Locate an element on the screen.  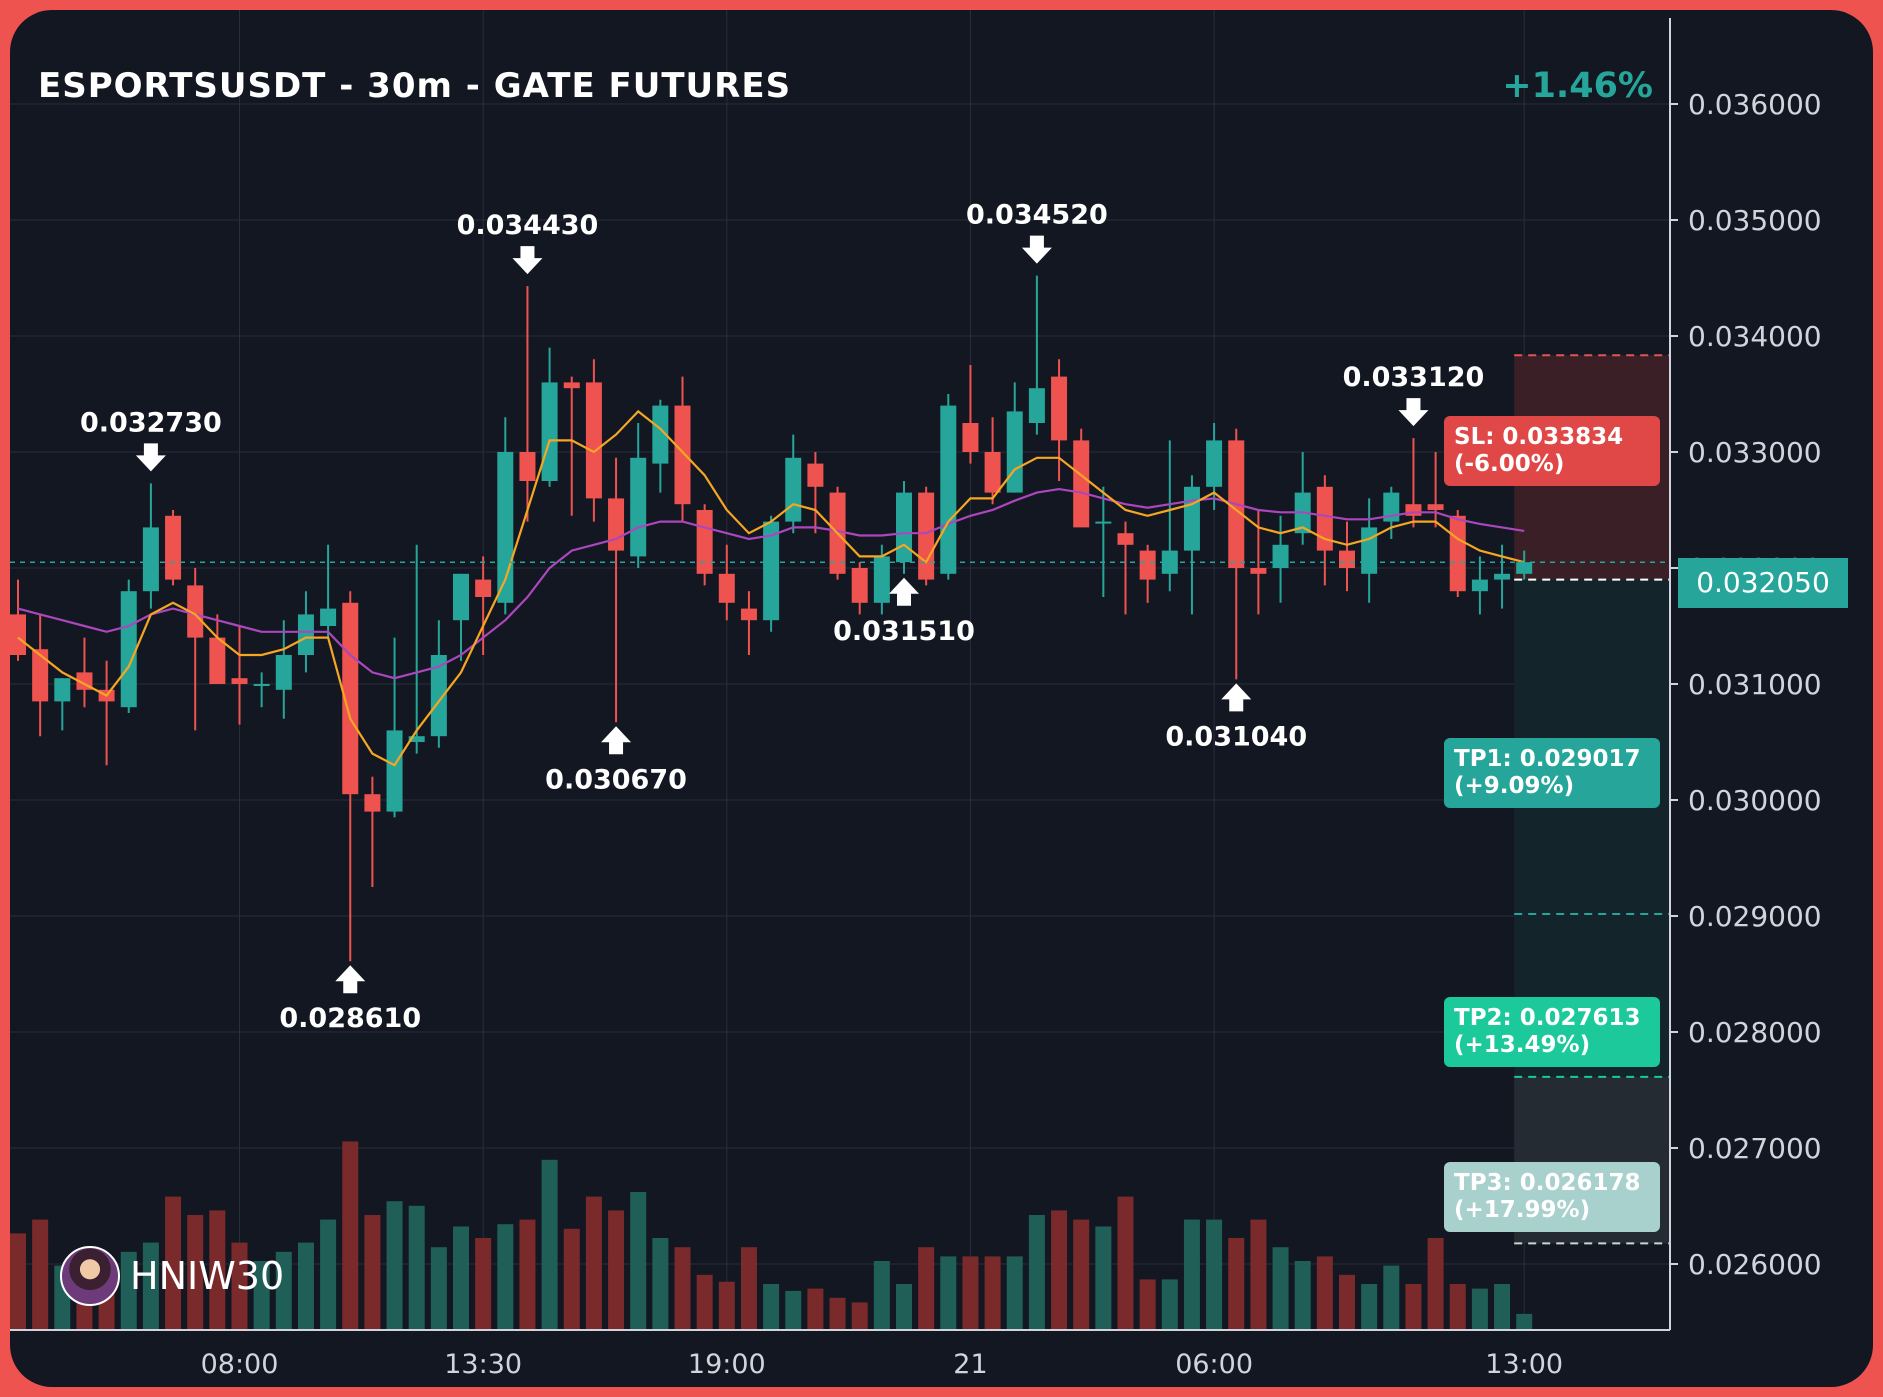
tp3-label: TP3: 0.026178 (+17.99%) is located at coordinates (1552, 1197).